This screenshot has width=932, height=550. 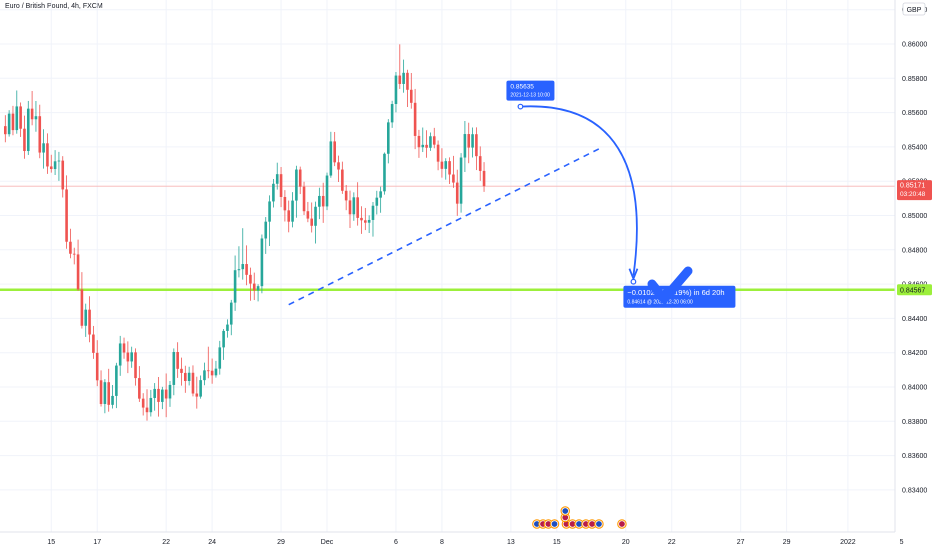 What do you see at coordinates (446, 226) in the screenshot?
I see `trendline-layer` at bounding box center [446, 226].